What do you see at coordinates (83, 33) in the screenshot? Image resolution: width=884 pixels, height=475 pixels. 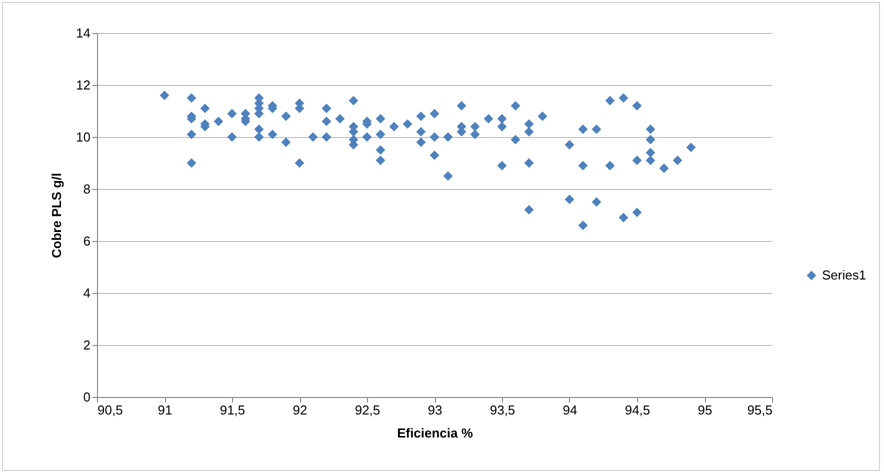 I see `y-tick-label: 14` at bounding box center [83, 33].